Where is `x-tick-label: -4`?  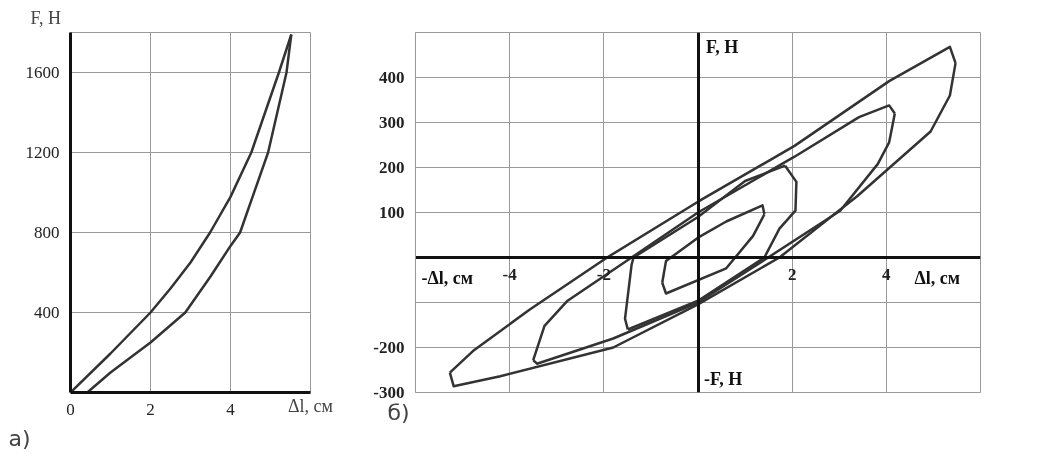
x-tick-label: -4 is located at coordinates (510, 274).